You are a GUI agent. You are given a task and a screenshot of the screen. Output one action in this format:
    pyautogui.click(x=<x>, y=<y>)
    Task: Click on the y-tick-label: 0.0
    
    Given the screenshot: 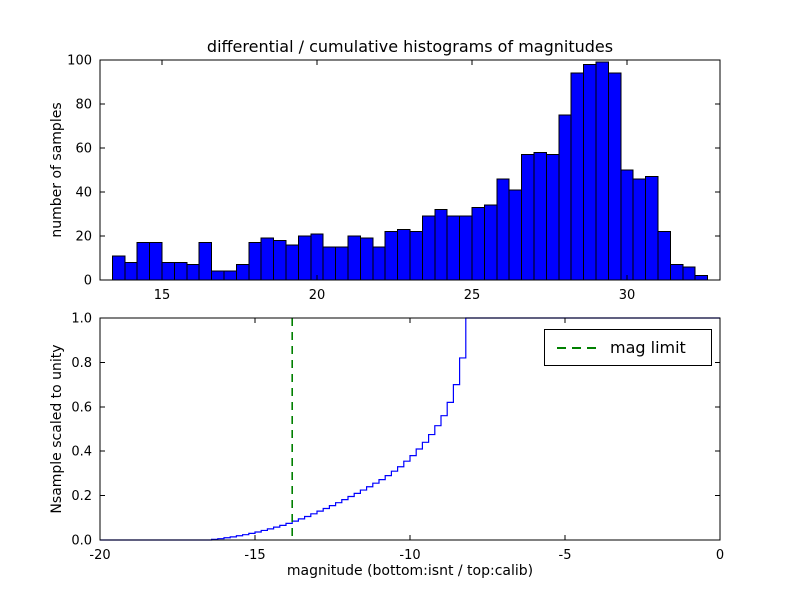 What is the action you would take?
    pyautogui.click(x=81, y=541)
    